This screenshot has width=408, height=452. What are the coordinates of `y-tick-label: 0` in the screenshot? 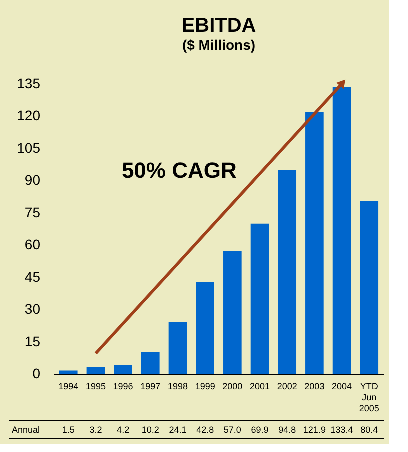 It's located at (36, 374).